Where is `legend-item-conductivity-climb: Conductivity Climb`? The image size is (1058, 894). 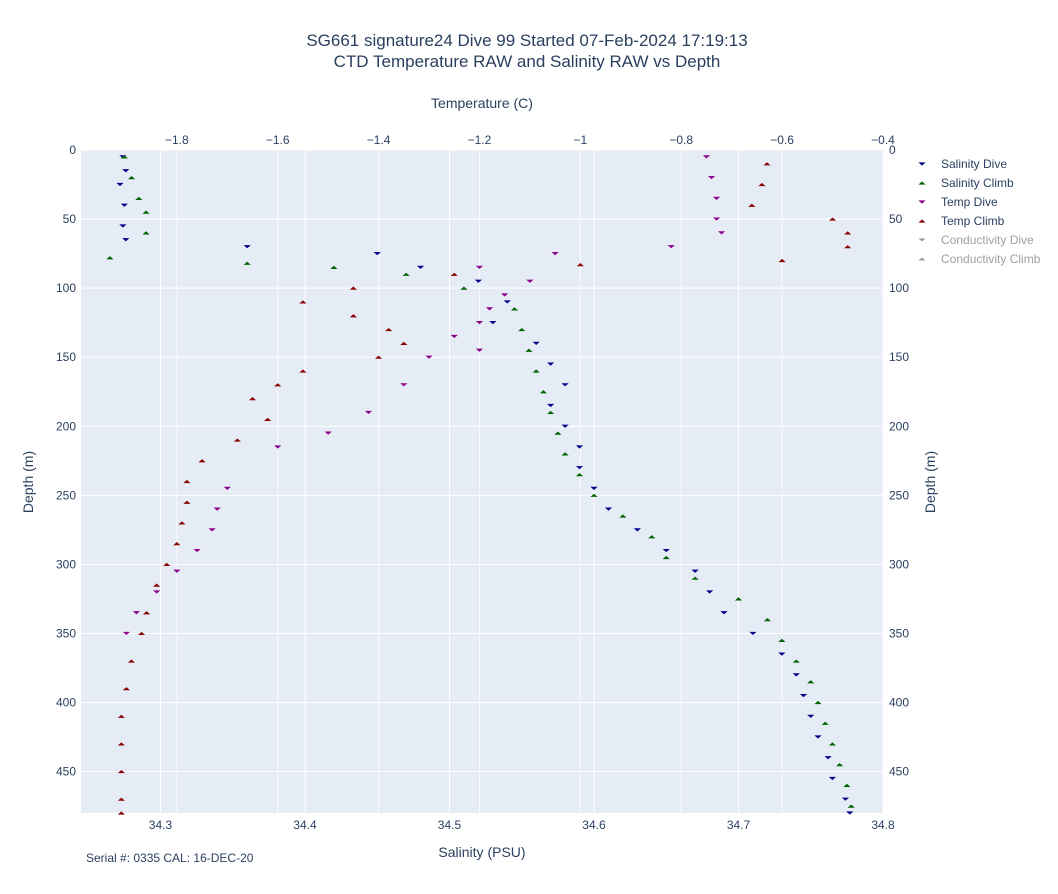 legend-item-conductivity-climb: Conductivity Climb is located at coordinates (979, 259).